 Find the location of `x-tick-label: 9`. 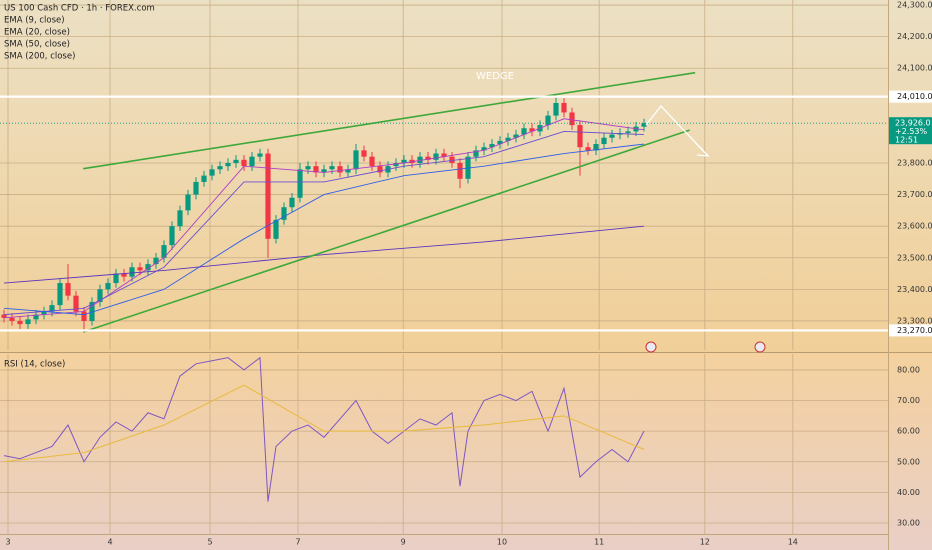

x-tick-label: 9 is located at coordinates (403, 542).